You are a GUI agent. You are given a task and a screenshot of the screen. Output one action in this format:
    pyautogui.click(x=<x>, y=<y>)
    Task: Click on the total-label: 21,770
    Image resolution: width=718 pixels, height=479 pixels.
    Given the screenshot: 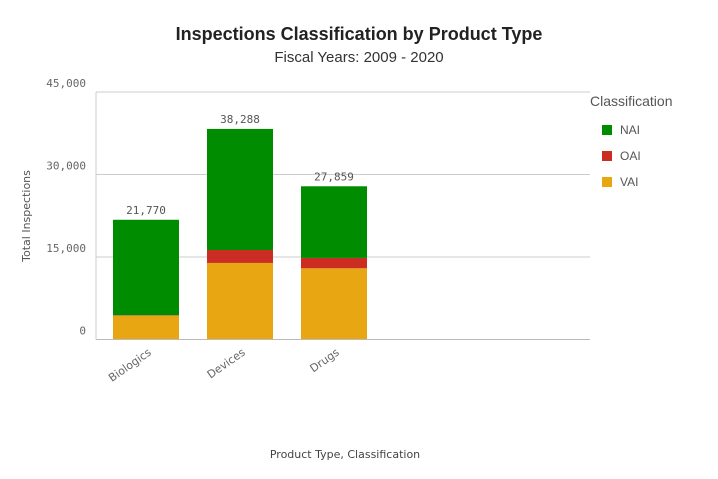 What is the action you would take?
    pyautogui.click(x=146, y=210)
    